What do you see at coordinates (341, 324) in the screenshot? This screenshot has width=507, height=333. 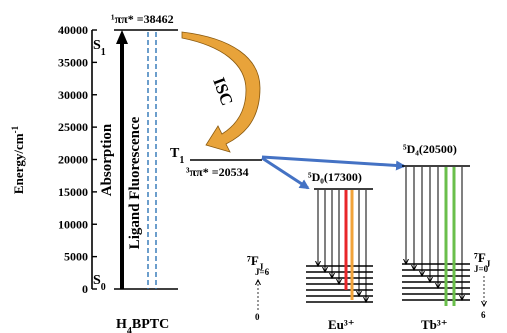 I see `eu-ion-label: Eu³⁺` at bounding box center [341, 324].